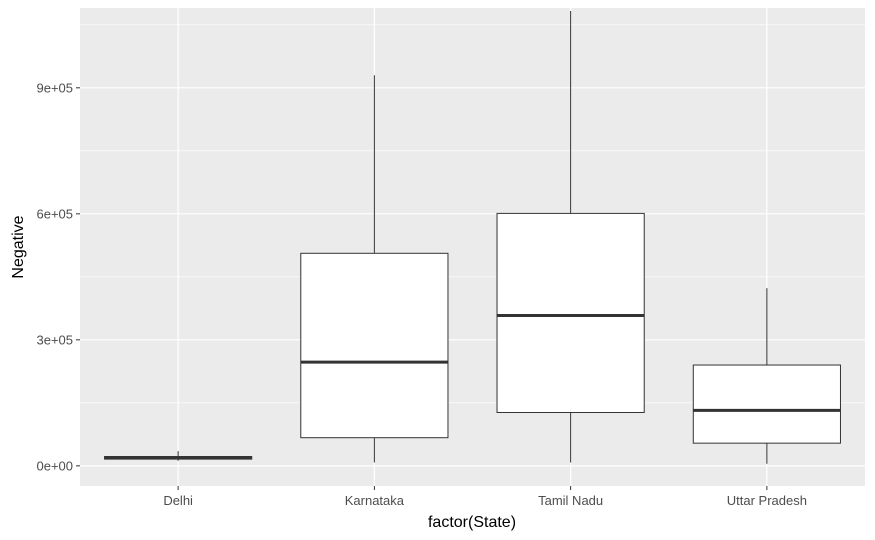  I want to click on box-delhi, so click(178, 456).